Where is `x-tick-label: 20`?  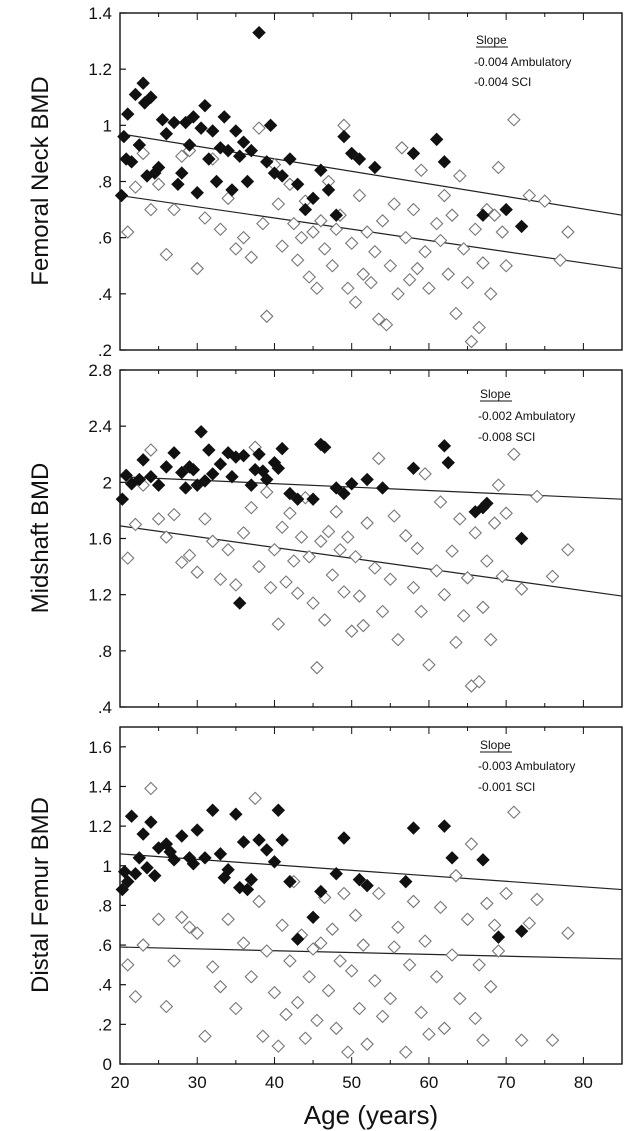 x-tick-label: 20 is located at coordinates (120, 1082).